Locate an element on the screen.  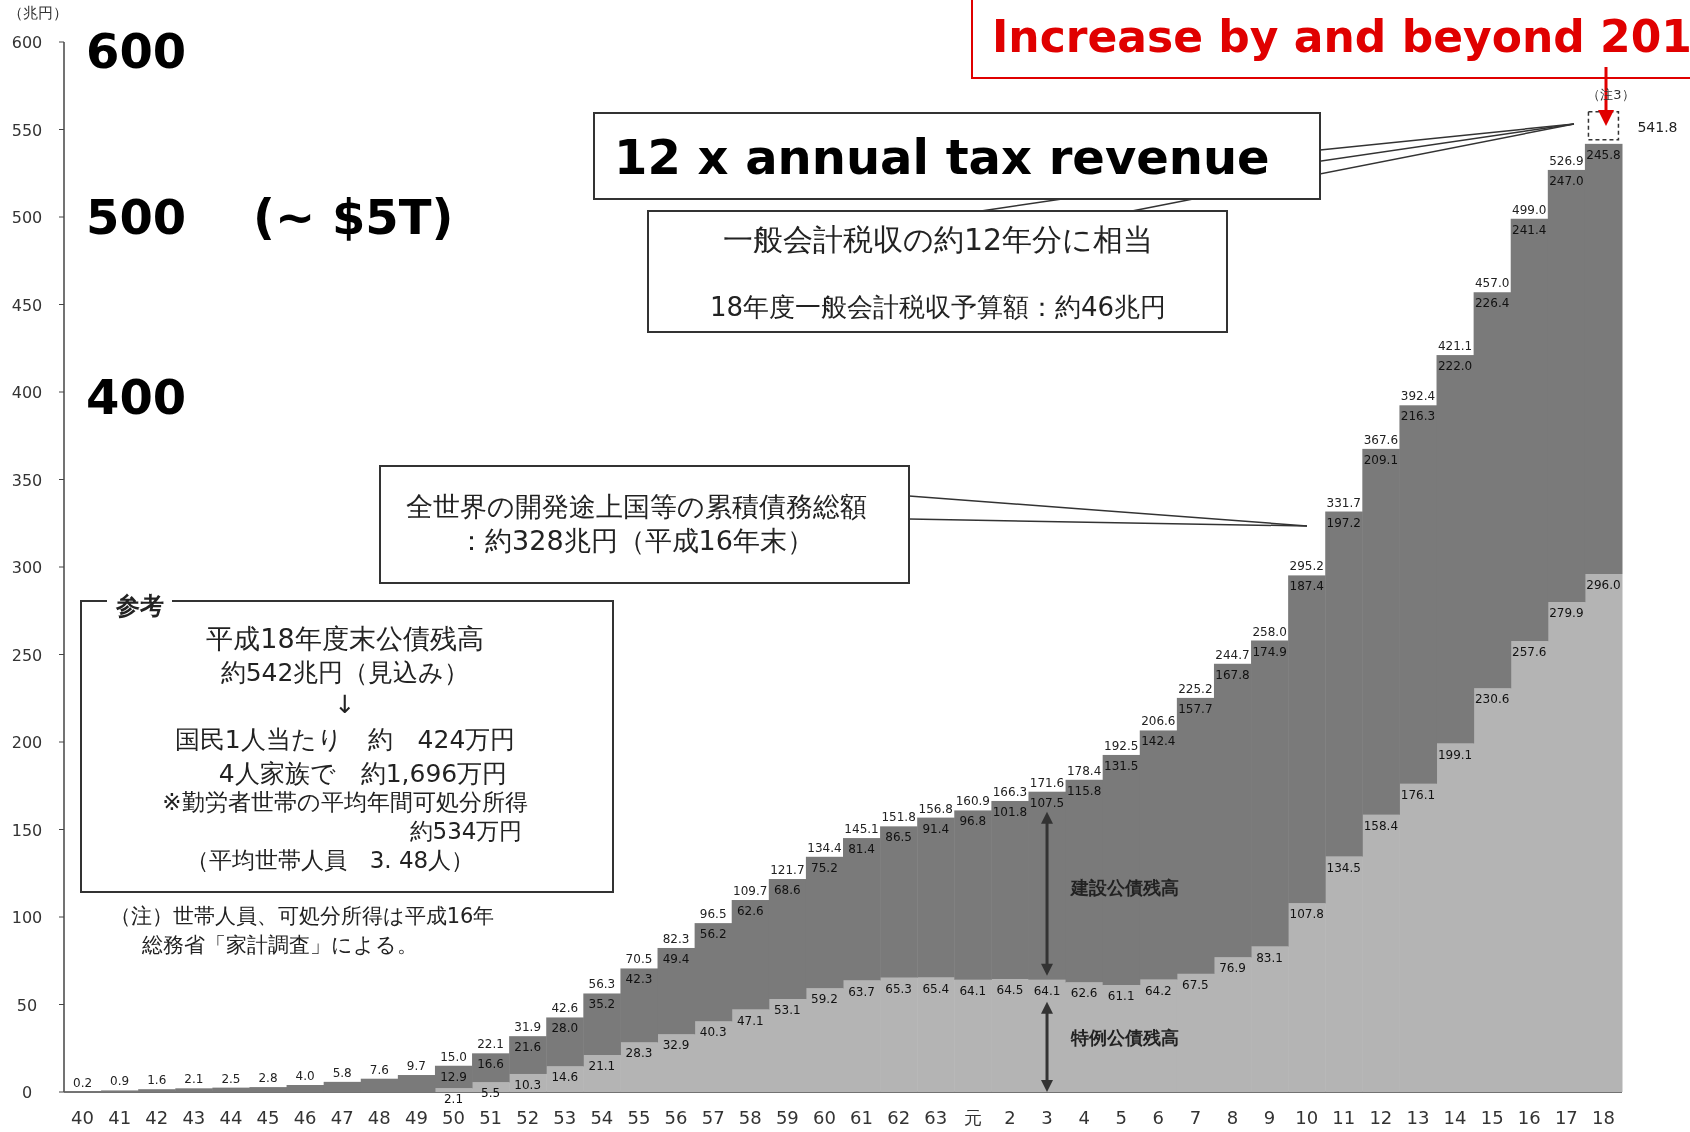
data-label: 167.8 is located at coordinates (1232, 674).